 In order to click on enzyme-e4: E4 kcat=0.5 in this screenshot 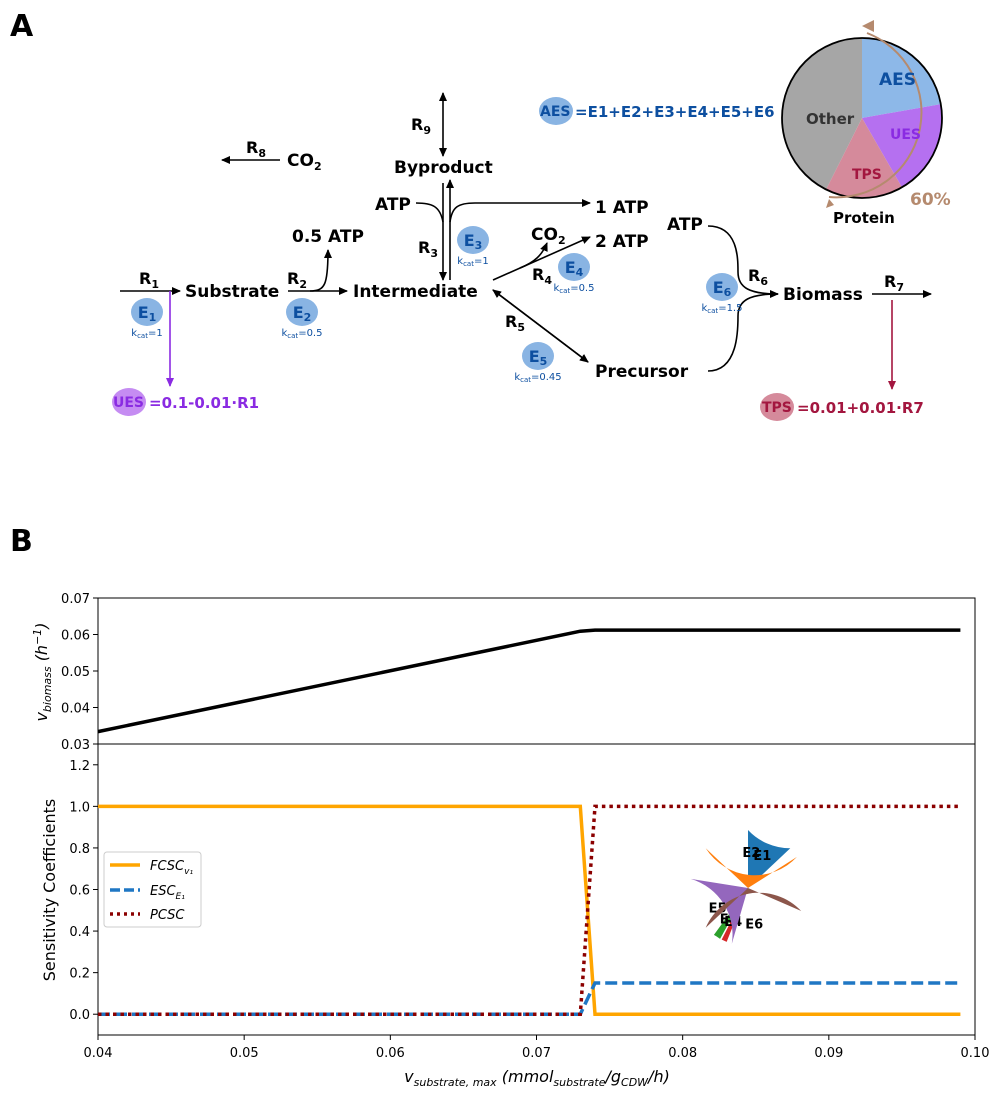, I will do `click(574, 274)`.